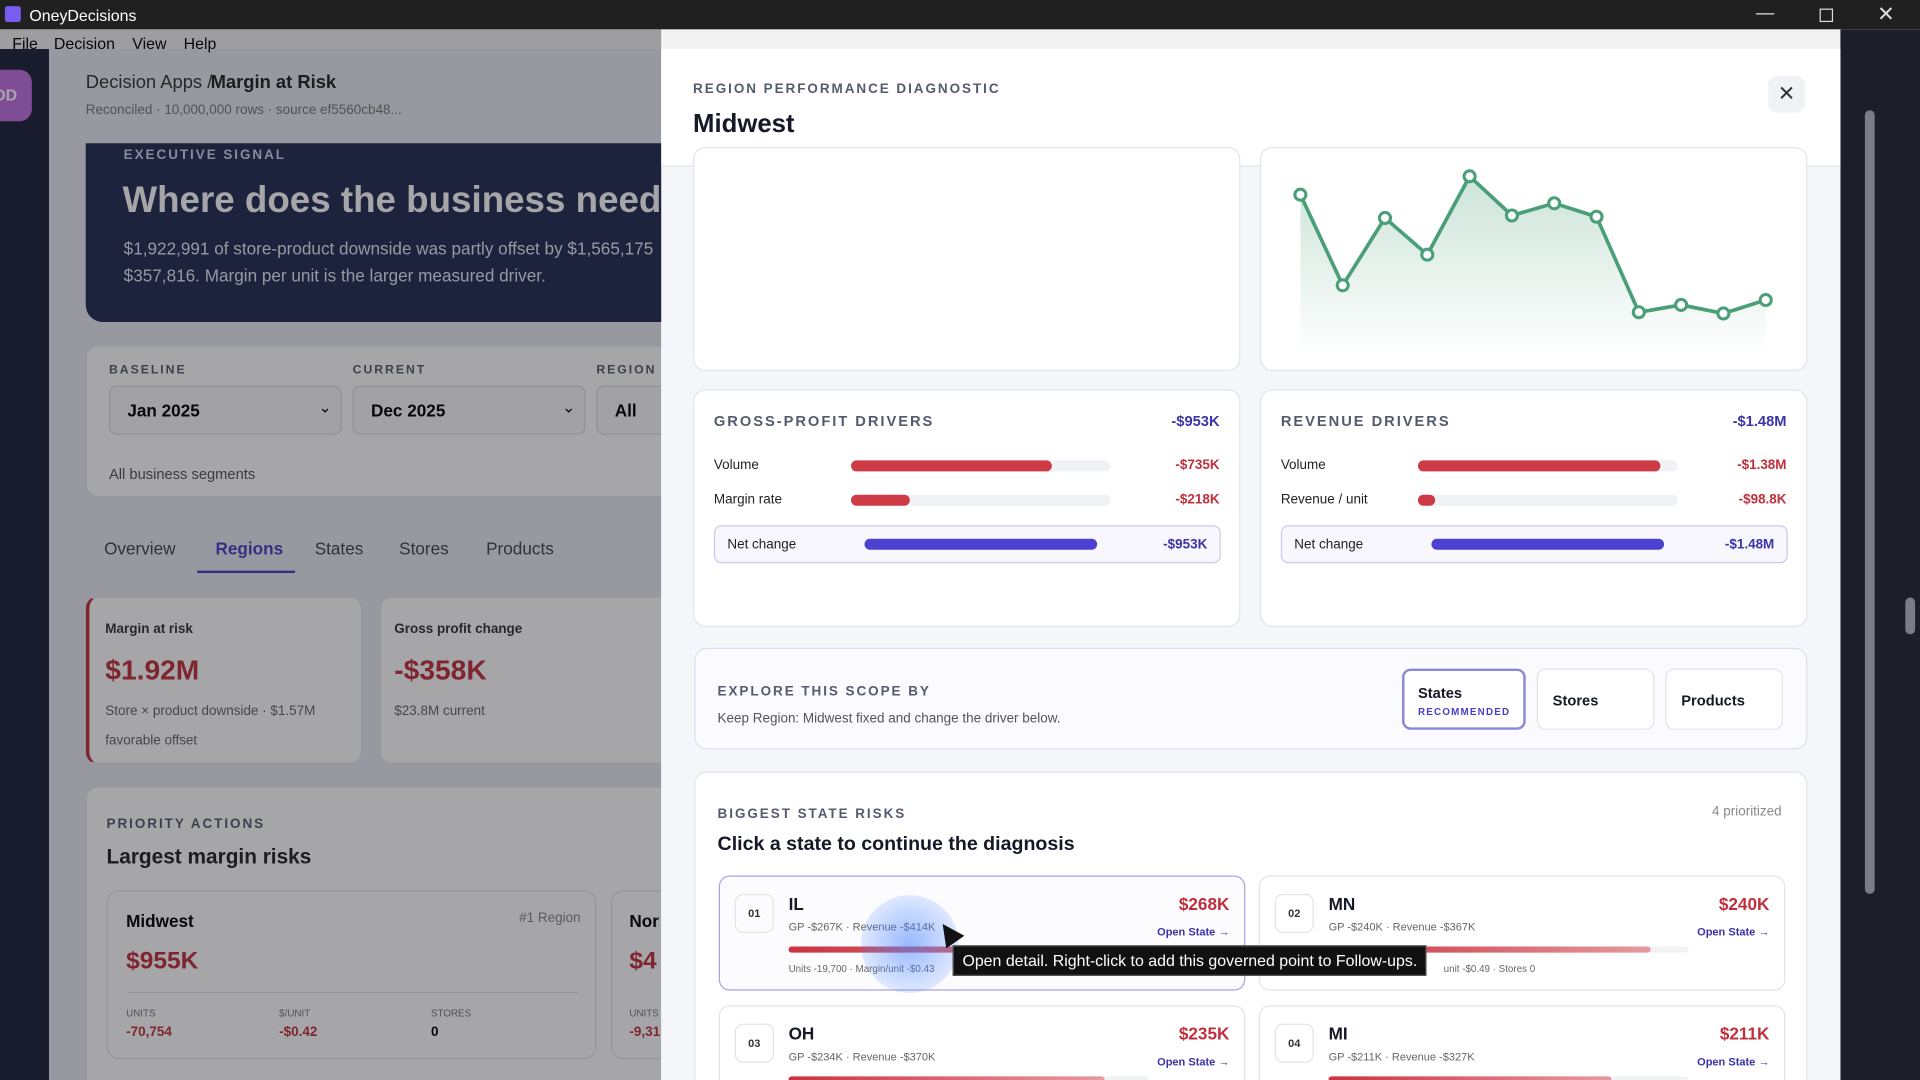 The width and height of the screenshot is (1920, 1080). I want to click on tab: Stores, so click(424, 548).